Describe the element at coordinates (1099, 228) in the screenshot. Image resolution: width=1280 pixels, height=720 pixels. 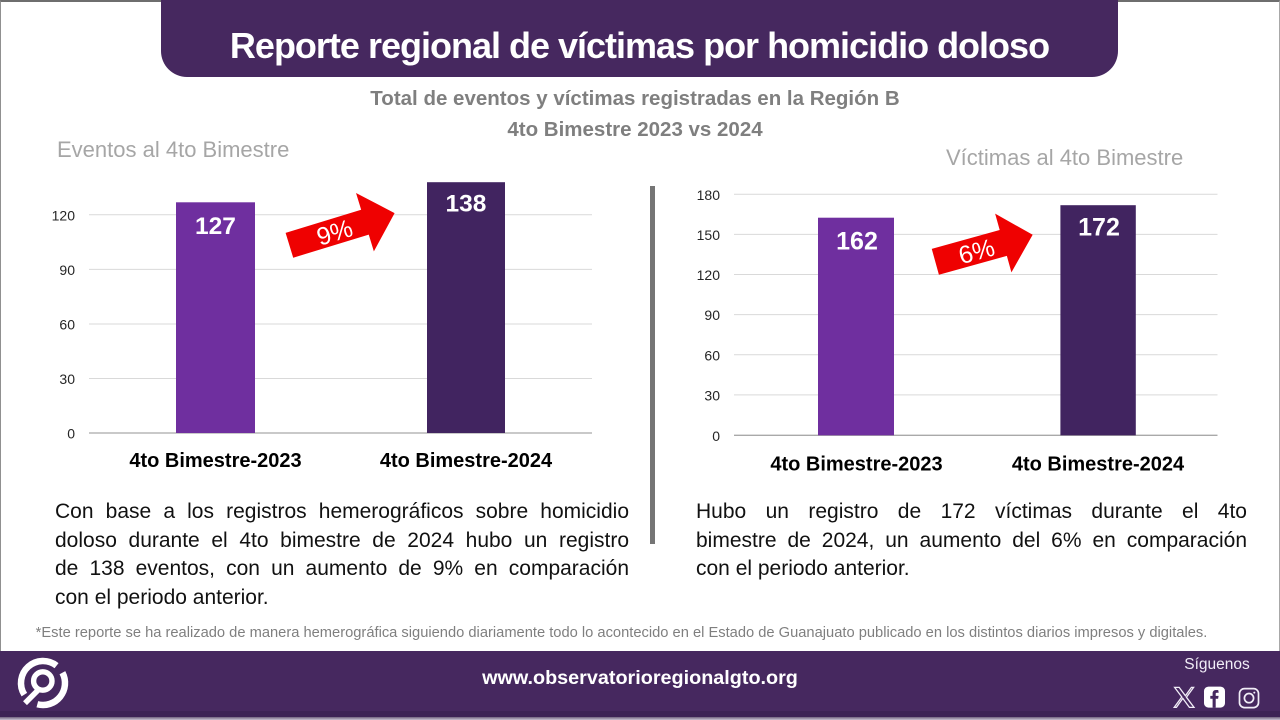
I see `svg-text: 172` at that location.